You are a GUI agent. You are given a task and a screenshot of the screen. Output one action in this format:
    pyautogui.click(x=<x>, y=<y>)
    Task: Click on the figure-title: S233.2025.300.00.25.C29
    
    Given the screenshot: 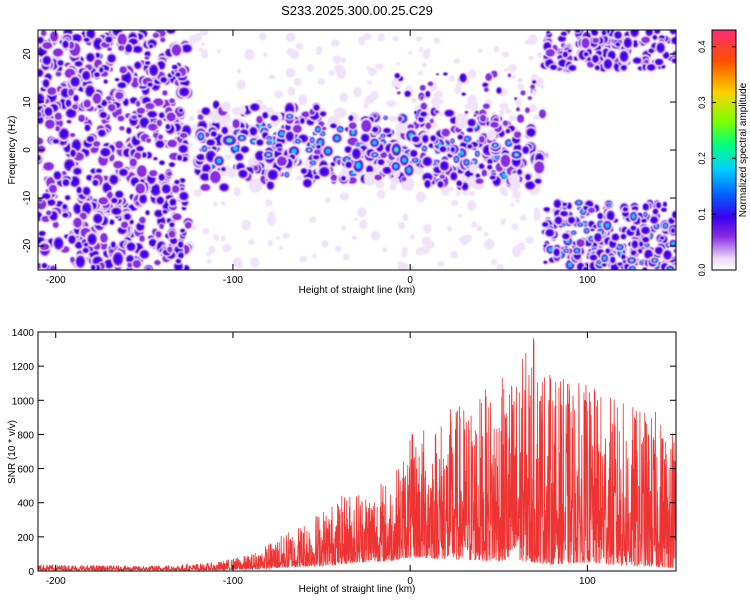 What is the action you would take?
    pyautogui.click(x=357, y=10)
    